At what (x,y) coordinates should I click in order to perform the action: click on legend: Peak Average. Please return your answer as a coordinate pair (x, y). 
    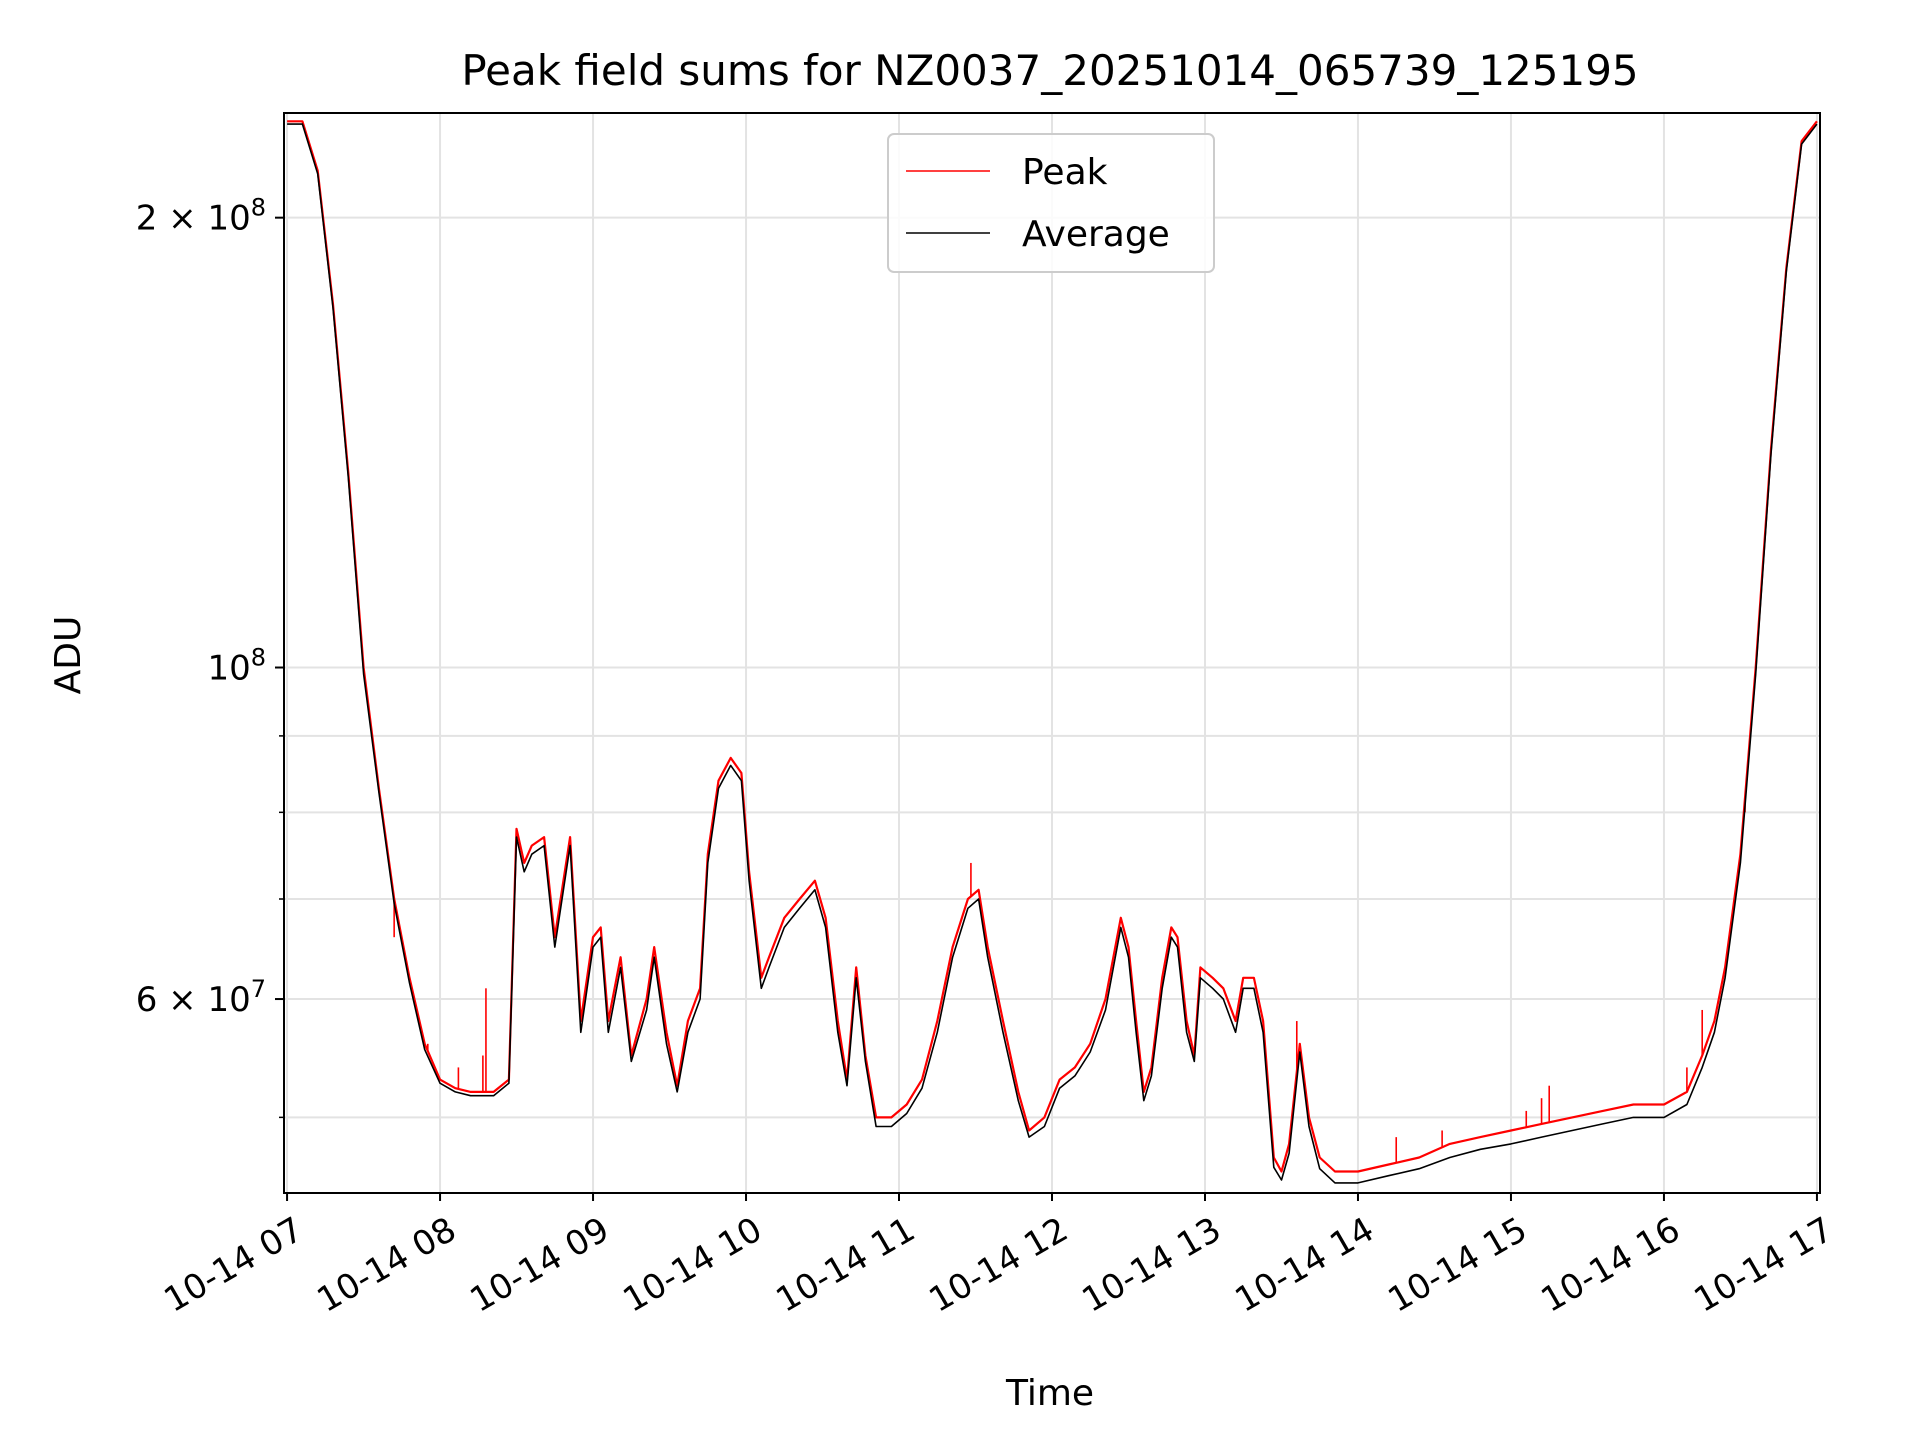
    Looking at the image, I should click on (1051, 203).